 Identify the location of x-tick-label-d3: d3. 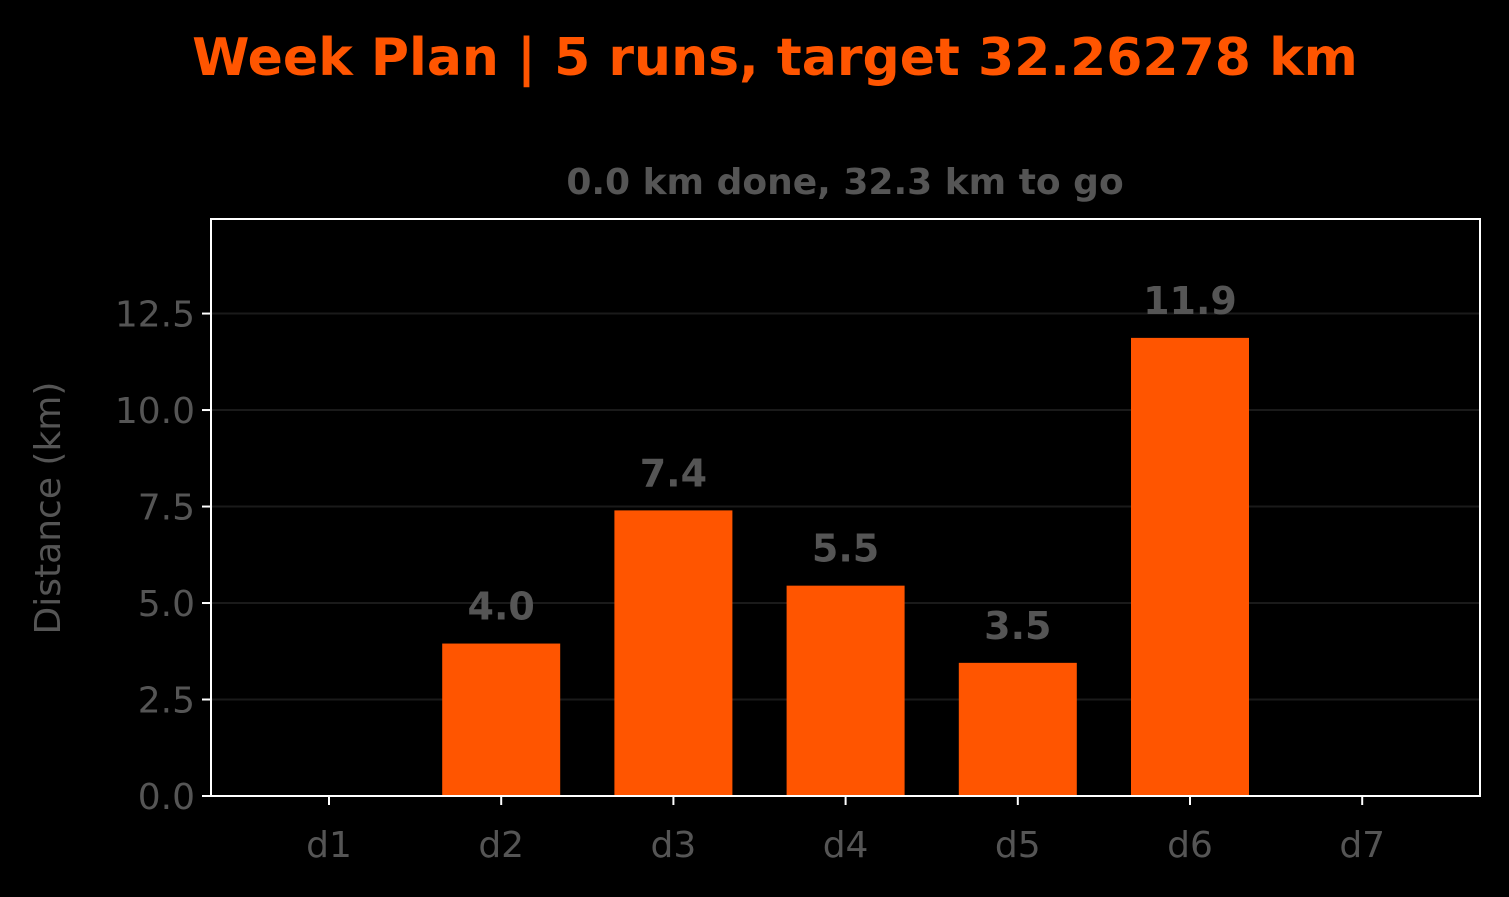
(674, 845).